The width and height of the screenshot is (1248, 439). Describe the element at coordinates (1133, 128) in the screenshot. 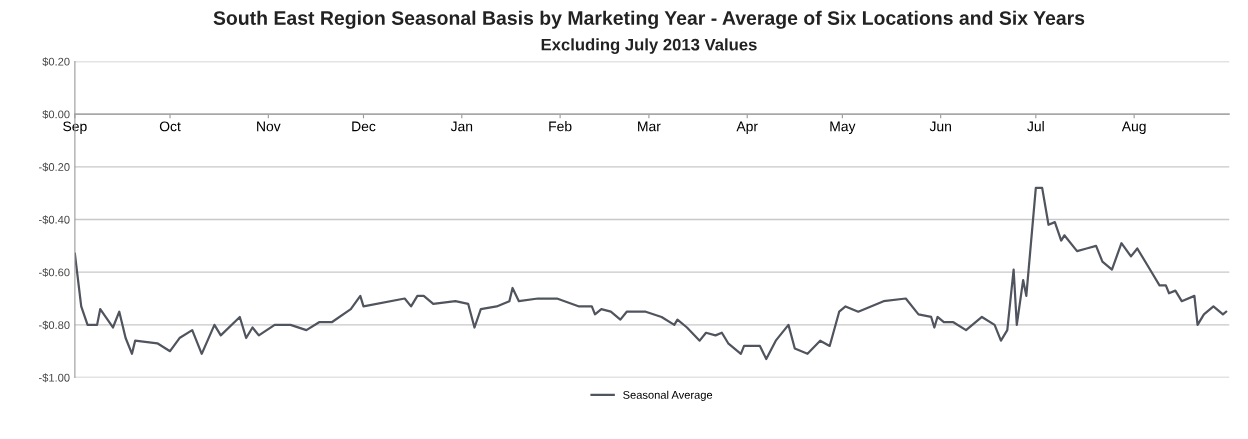

I see `x-tick-label: Aug` at that location.